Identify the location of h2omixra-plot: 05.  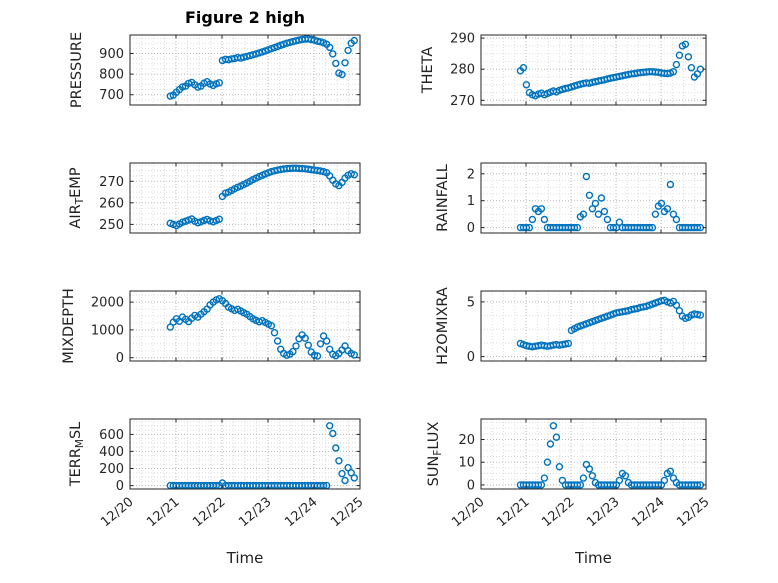
(587, 327).